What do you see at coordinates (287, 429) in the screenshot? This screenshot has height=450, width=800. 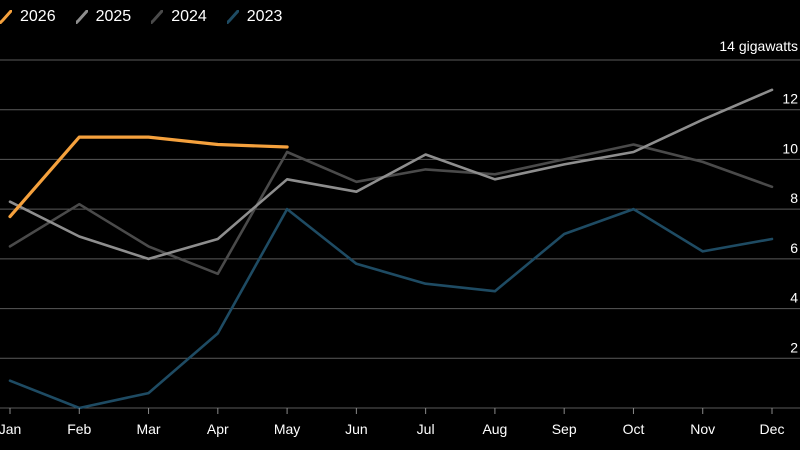 I see `x-tick-label: May` at bounding box center [287, 429].